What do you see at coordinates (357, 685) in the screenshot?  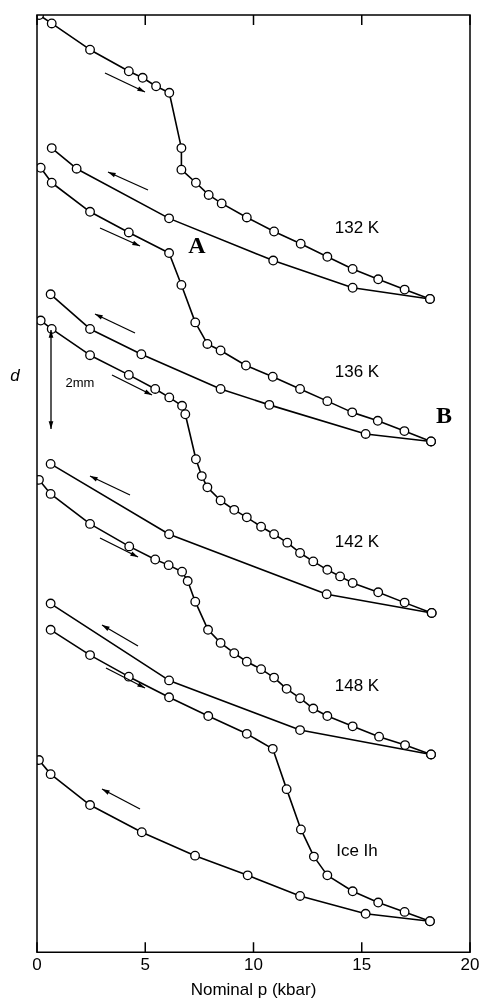 I see `series-label: 148 K` at bounding box center [357, 685].